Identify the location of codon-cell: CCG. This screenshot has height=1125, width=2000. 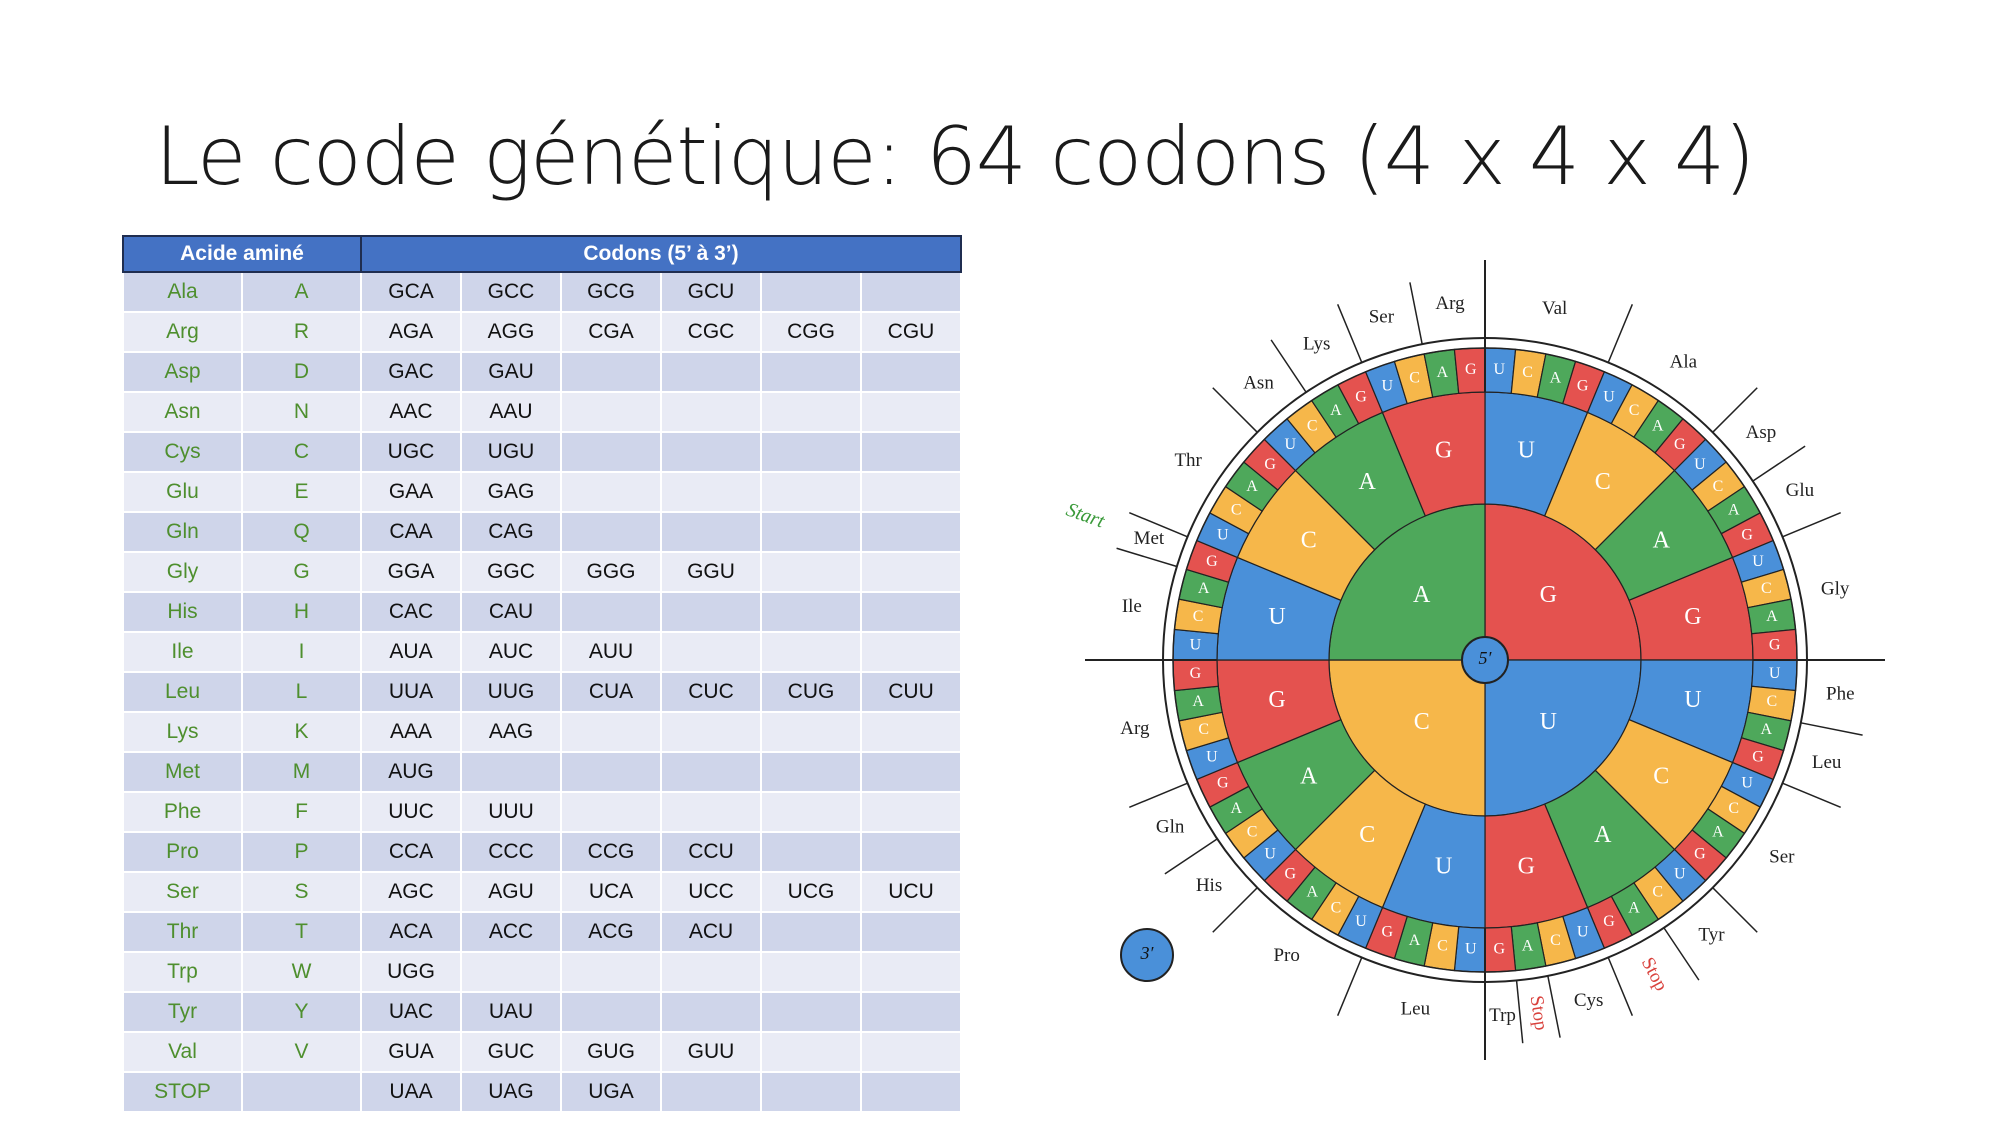
(611, 852).